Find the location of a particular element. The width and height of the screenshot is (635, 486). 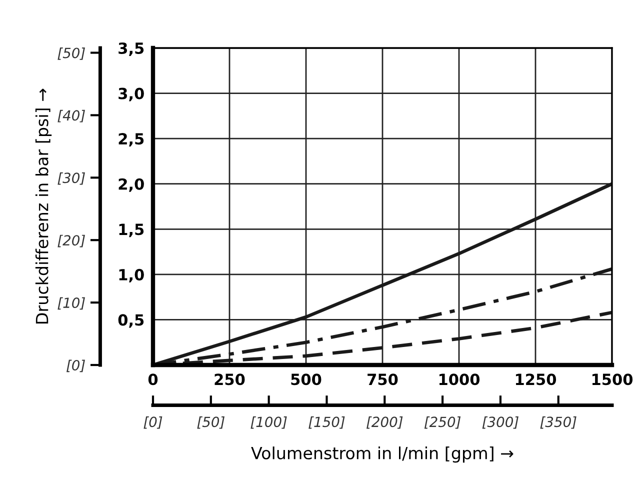

x-tick-label: 1500 is located at coordinates (612, 380).